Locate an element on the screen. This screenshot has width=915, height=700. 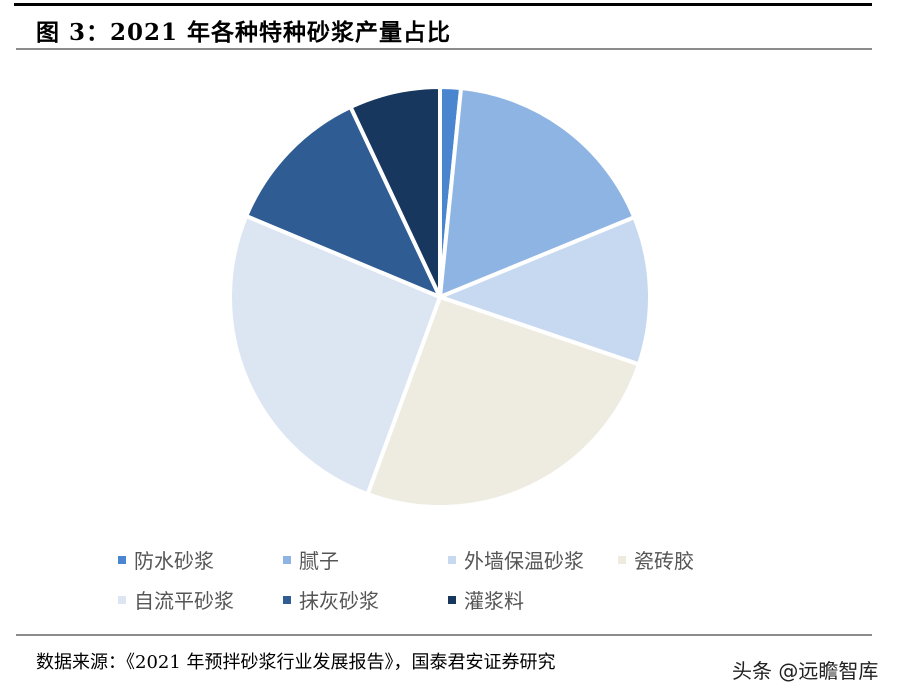
source-note: 数据来源：《2021 年预拌砂浆行业发展报告》，国泰君安证券研究 is located at coordinates (296, 662).